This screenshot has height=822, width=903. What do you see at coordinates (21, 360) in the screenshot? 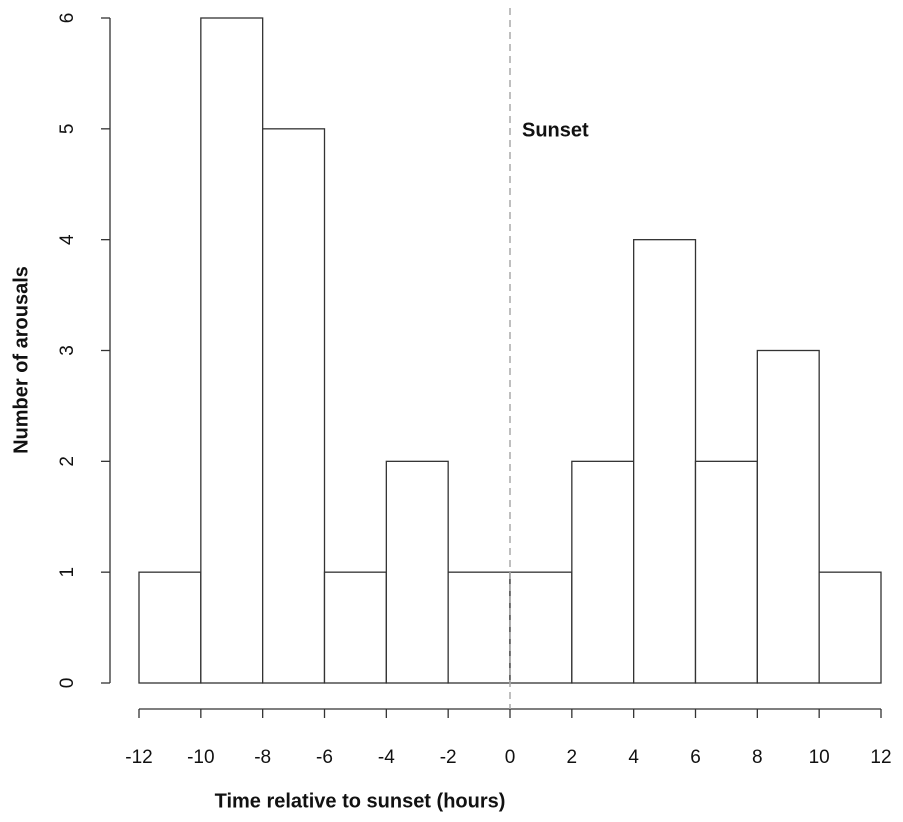
I see `y-axis-label: Number of arousals` at bounding box center [21, 360].